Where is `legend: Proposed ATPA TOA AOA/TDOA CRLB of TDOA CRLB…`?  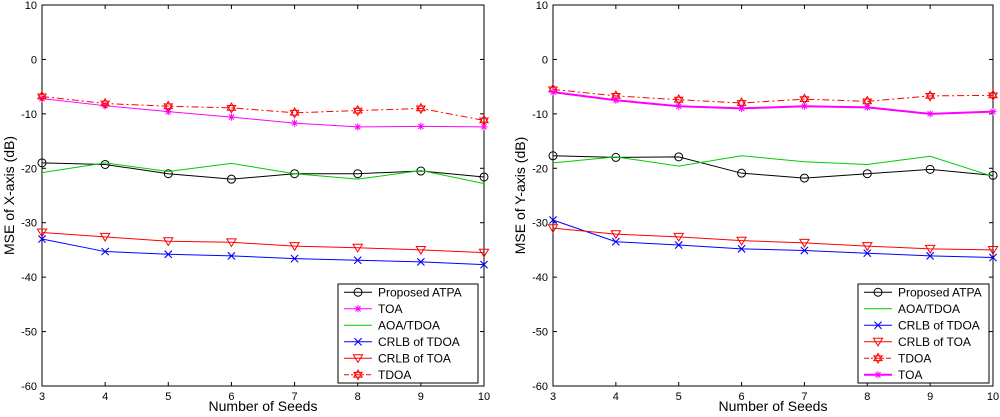
legend: Proposed ATPA TOA AOA/TDOA CRLB of TDOA CRLB… is located at coordinates (408, 333).